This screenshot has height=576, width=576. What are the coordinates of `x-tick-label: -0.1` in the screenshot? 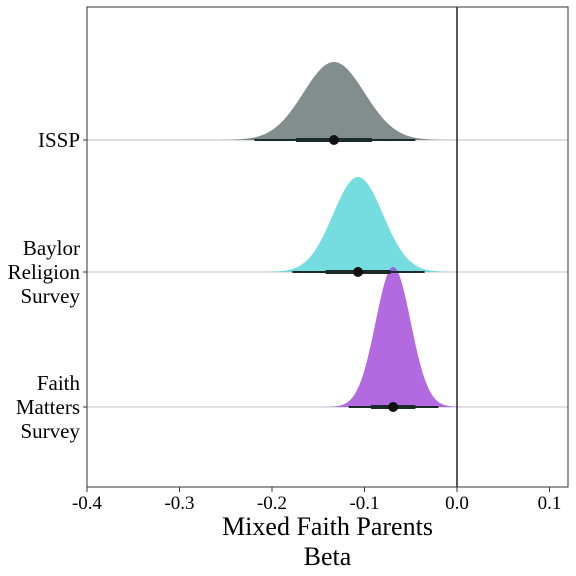 It's located at (364, 503).